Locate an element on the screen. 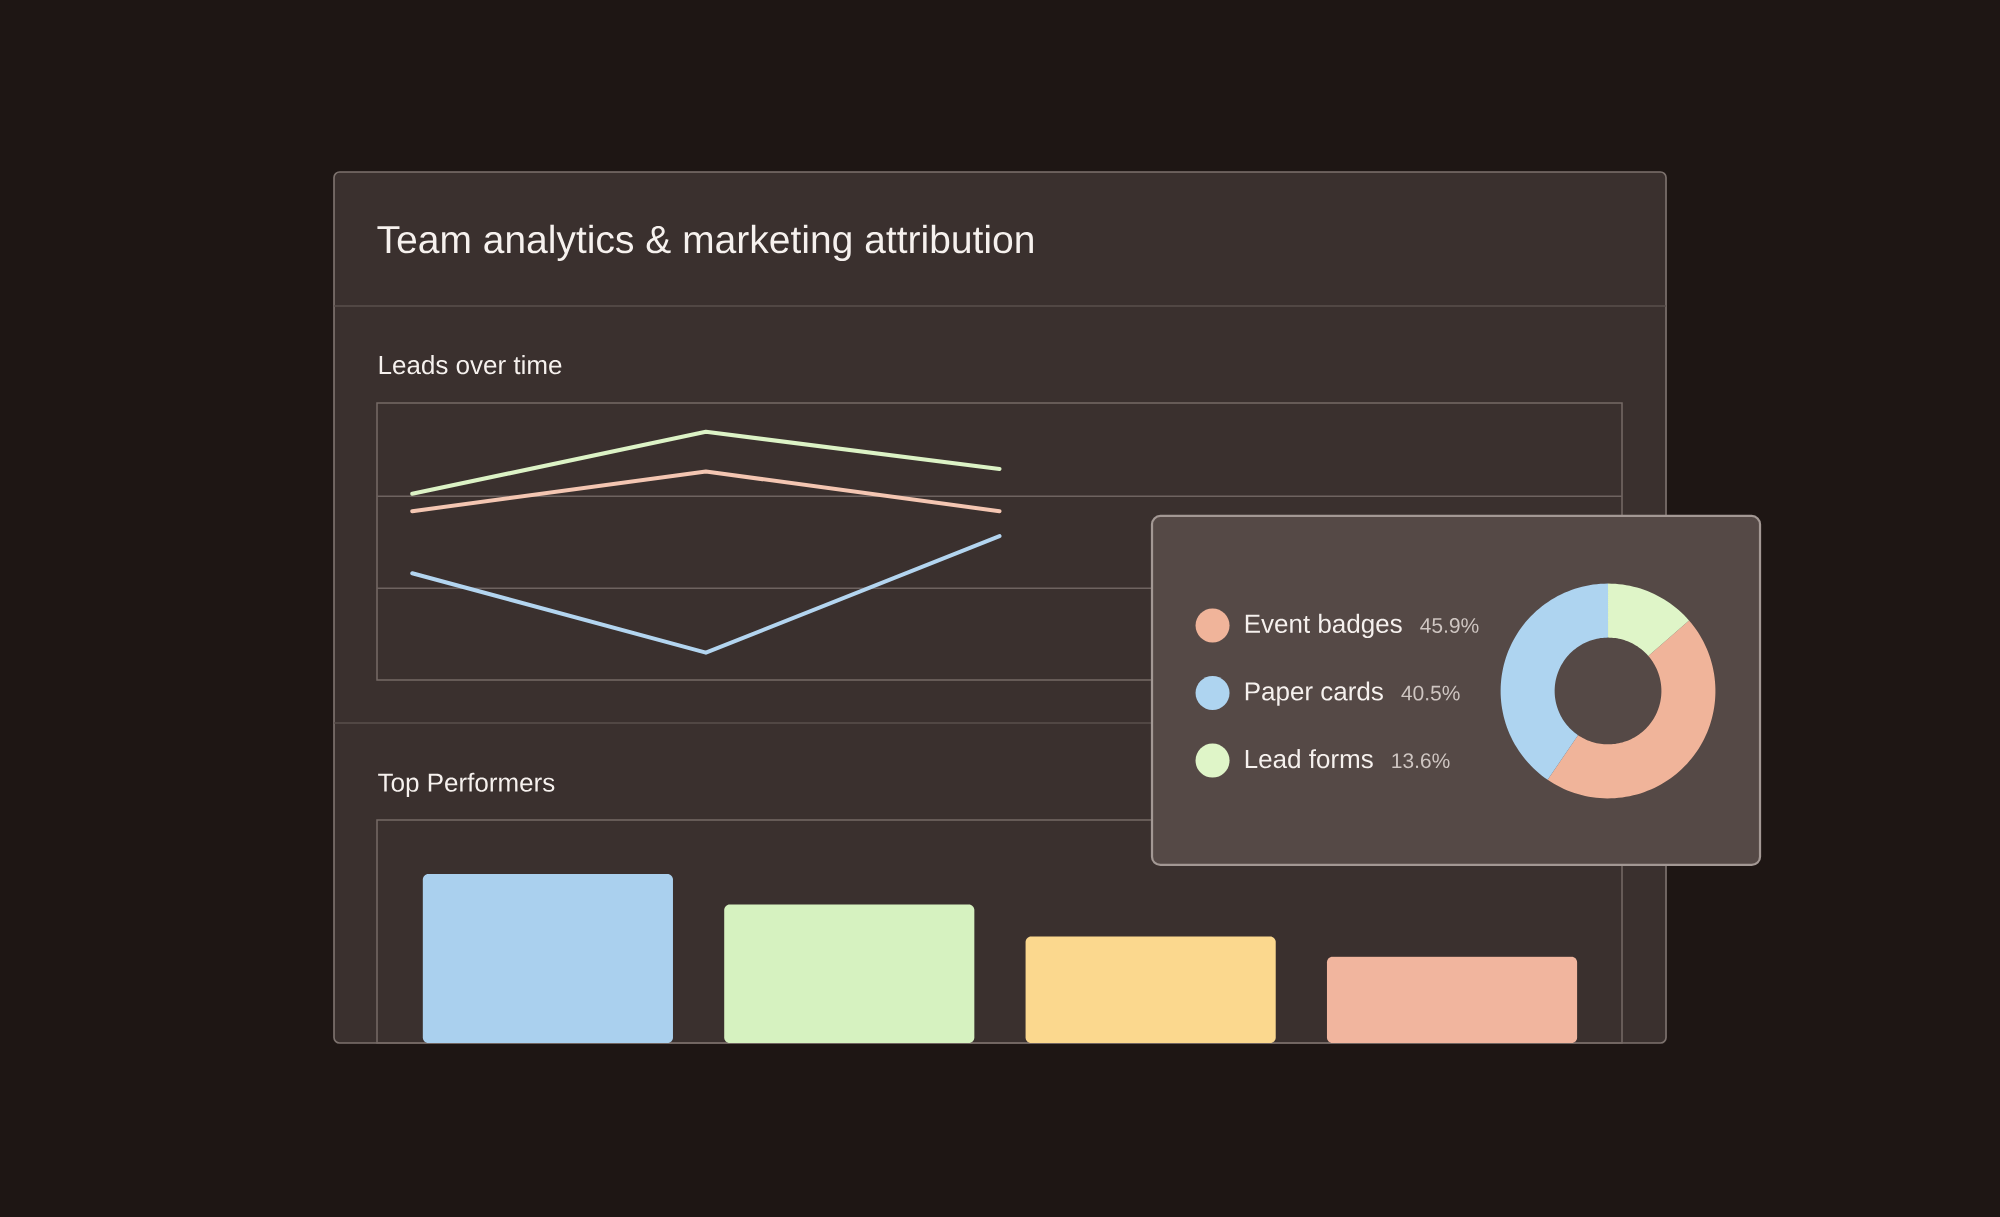 The image size is (2000, 1217). chart-title: Leads over time is located at coordinates (470, 365).